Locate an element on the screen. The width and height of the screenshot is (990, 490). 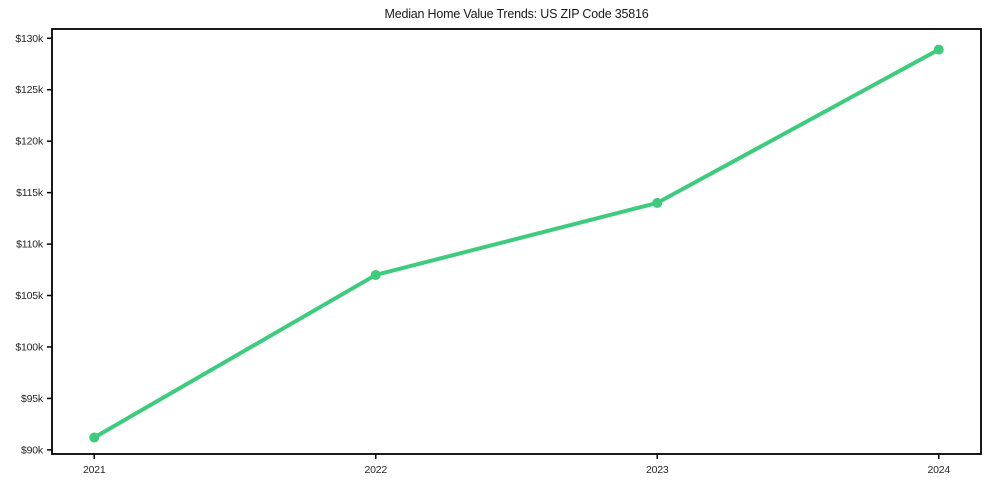
y-tick-label: $125k is located at coordinates (29, 90).